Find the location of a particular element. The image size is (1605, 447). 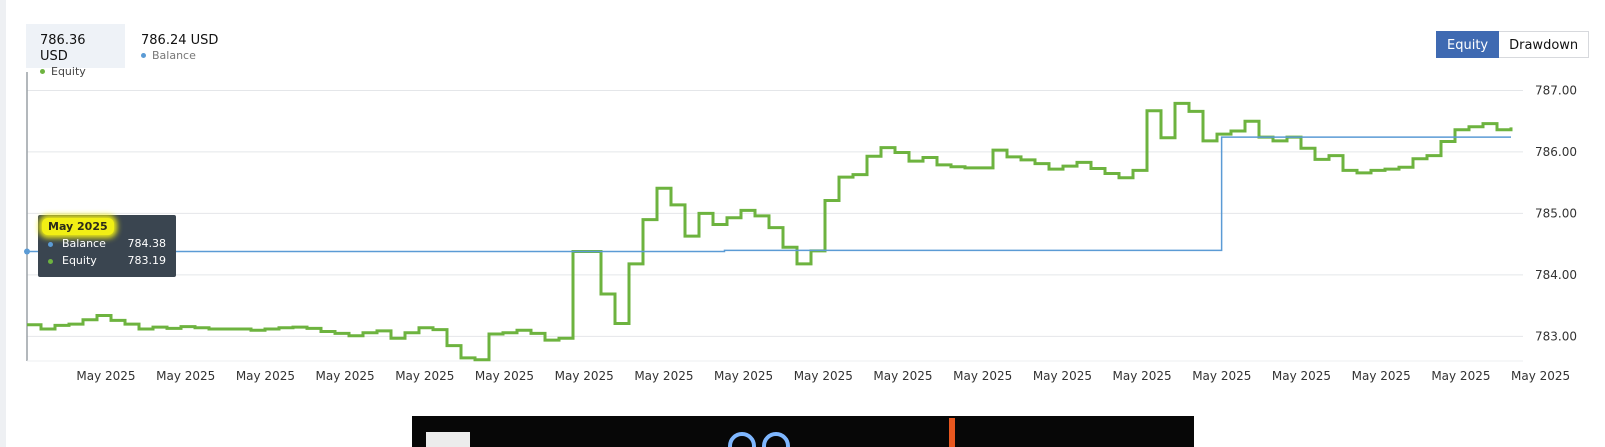

y-tick-label: 785.00 is located at coordinates (1556, 213).